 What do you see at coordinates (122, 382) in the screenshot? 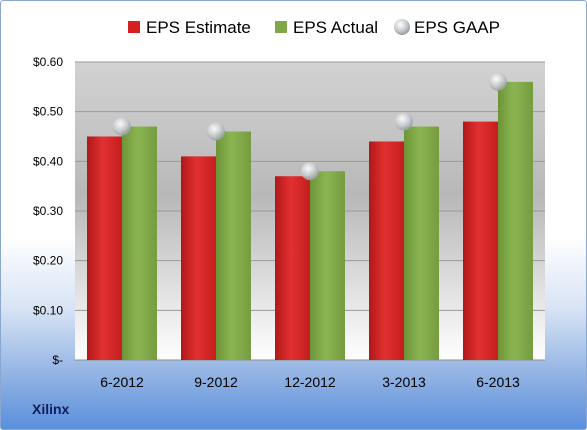
I see `x-tick-label: 6-2012` at bounding box center [122, 382].